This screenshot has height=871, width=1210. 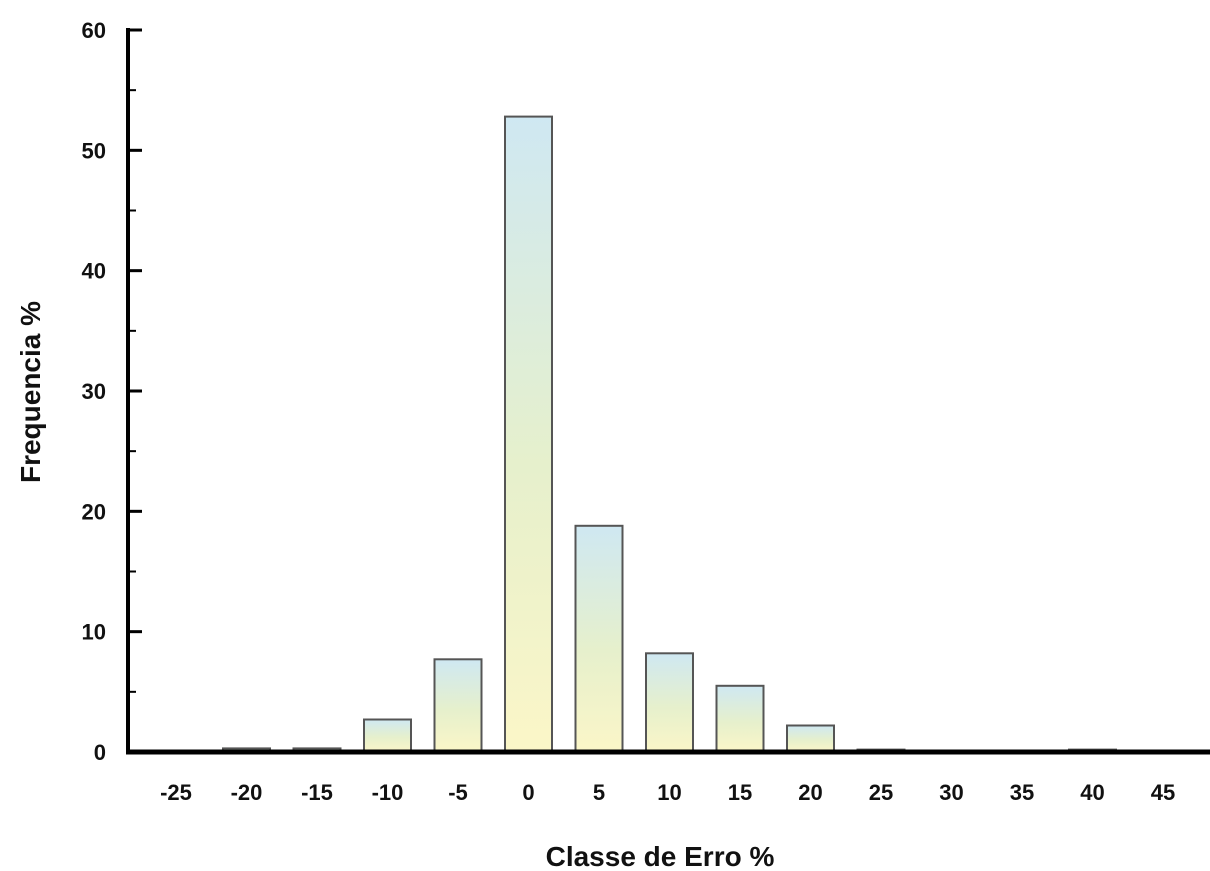 I want to click on x-tick-label: -25, so click(x=176, y=792).